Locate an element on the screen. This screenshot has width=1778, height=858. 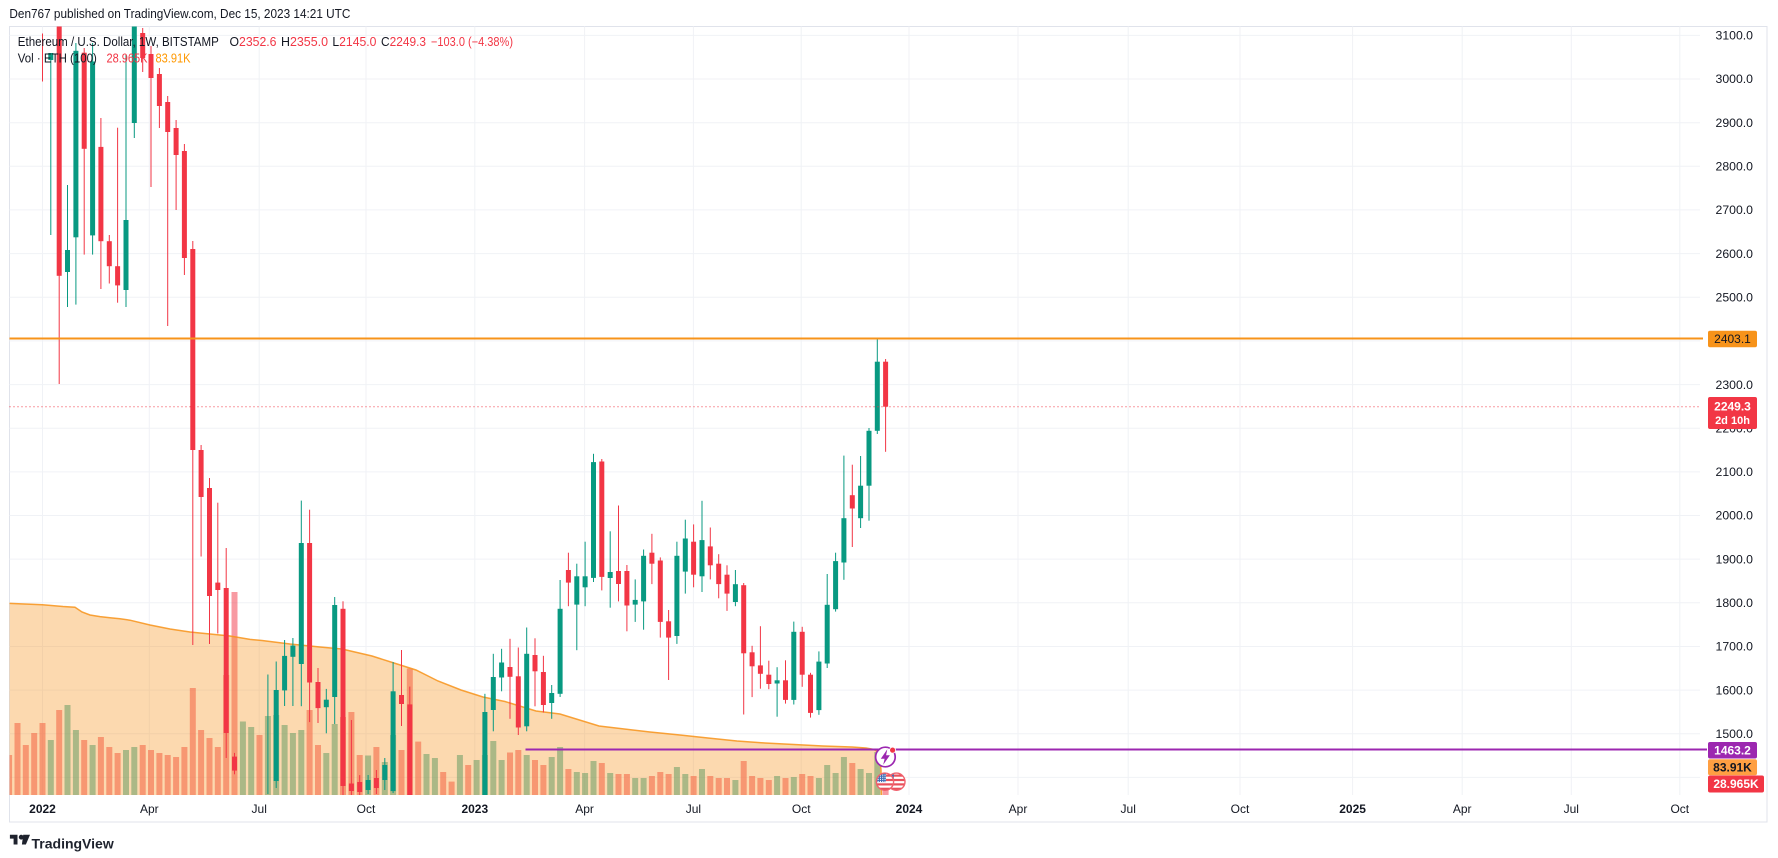
svg-text: TradingView is located at coordinates (73, 844).